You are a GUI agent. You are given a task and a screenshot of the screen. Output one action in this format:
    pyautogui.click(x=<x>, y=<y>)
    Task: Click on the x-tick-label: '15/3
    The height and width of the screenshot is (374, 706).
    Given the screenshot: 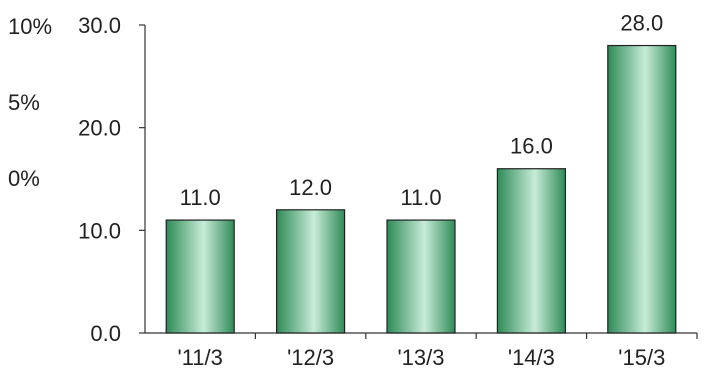 What is the action you would take?
    pyautogui.click(x=641, y=357)
    